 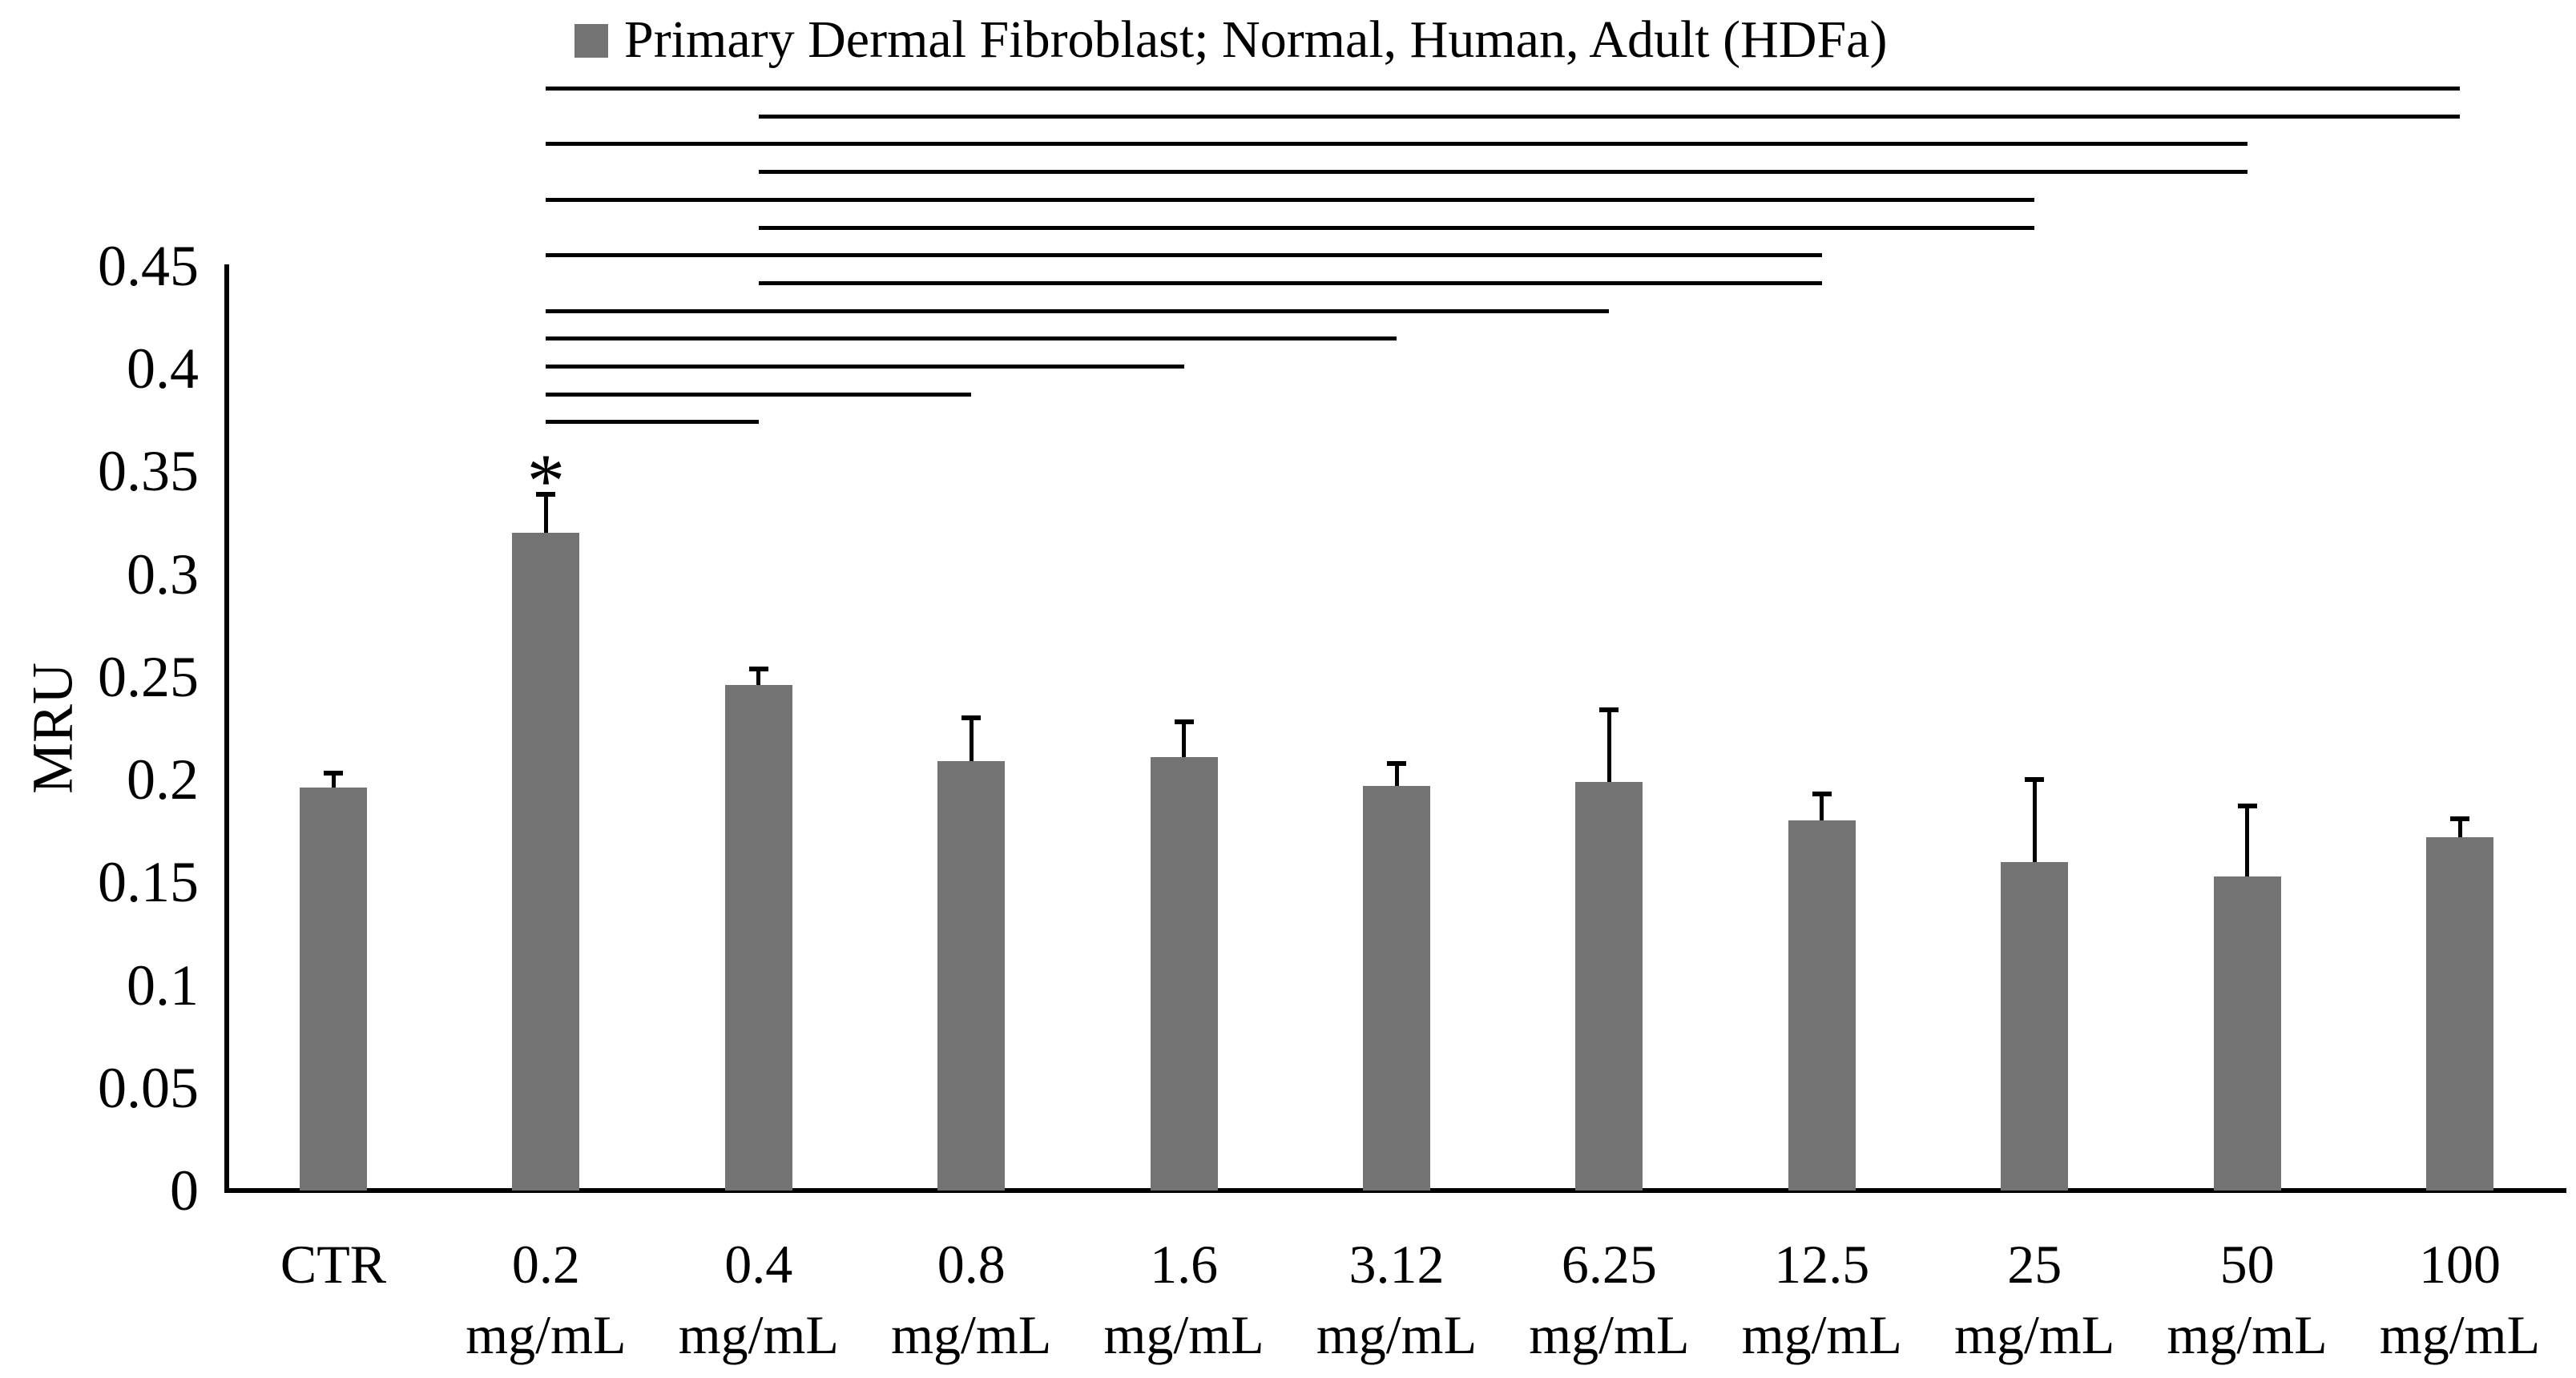 What do you see at coordinates (1609, 1264) in the screenshot?
I see `x-tick-label: 6.25` at bounding box center [1609, 1264].